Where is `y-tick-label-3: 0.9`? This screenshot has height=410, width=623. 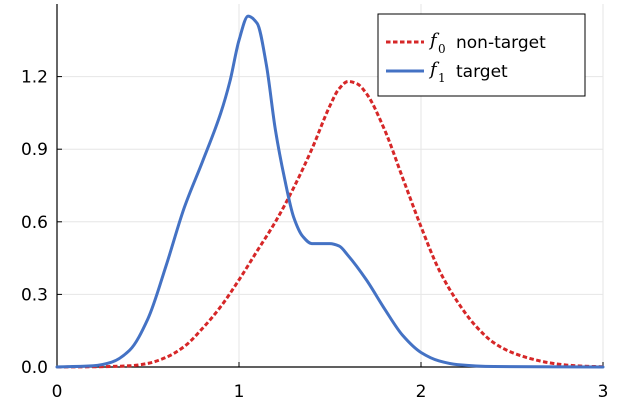
y-tick-label-3: 0.9 is located at coordinates (34, 150).